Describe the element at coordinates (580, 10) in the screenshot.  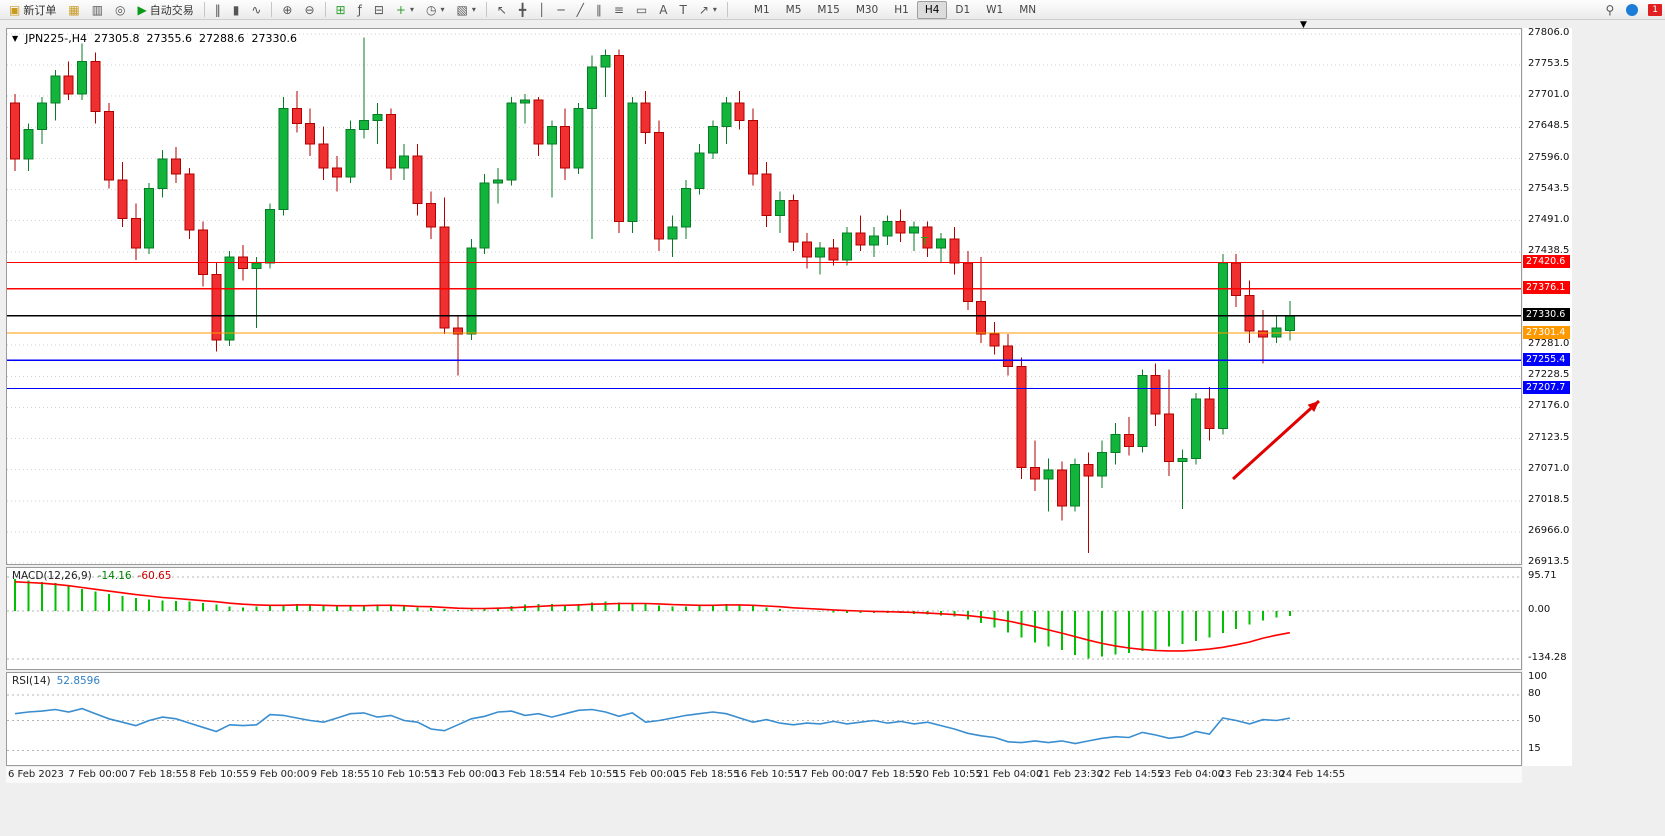
I see `trendline-button: ╱` at that location.